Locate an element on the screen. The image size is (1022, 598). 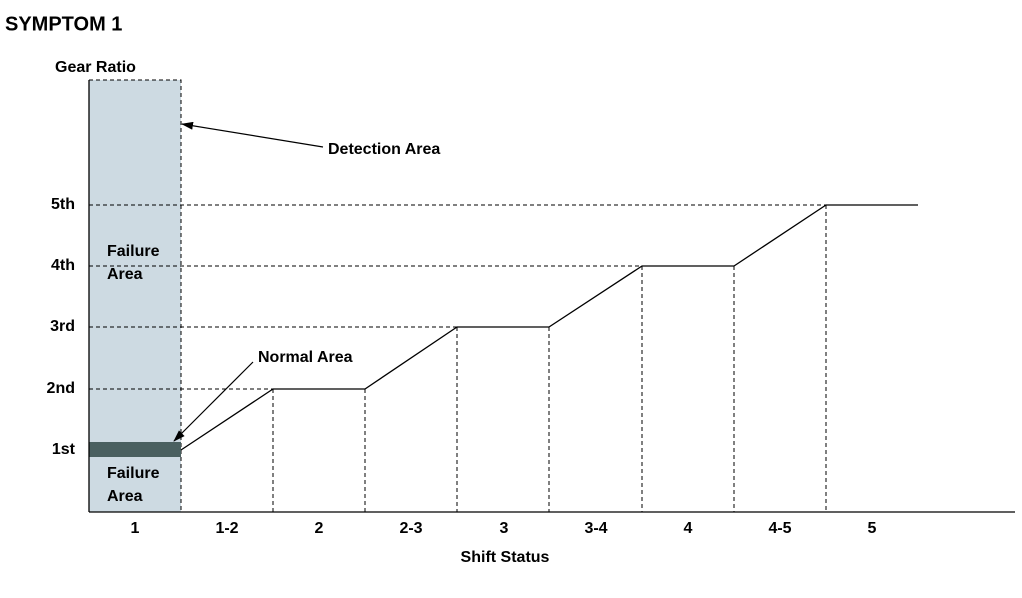
y-axis-label: Gear Ratio is located at coordinates (95, 67).